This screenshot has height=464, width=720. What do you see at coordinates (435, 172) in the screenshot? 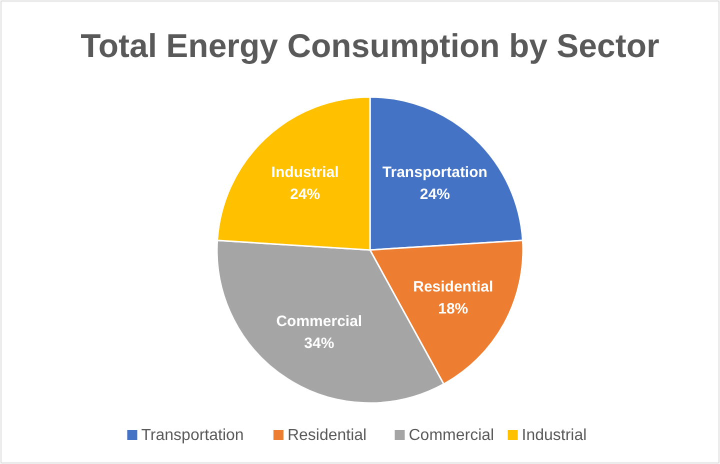
I see `slice-label: Transportation` at bounding box center [435, 172].